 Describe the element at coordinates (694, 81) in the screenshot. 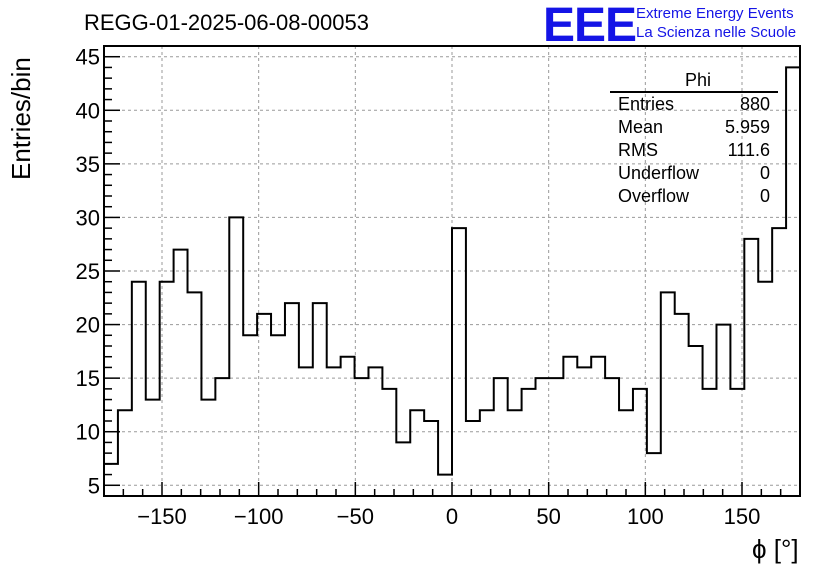

I see `stats-title: Phi` at that location.